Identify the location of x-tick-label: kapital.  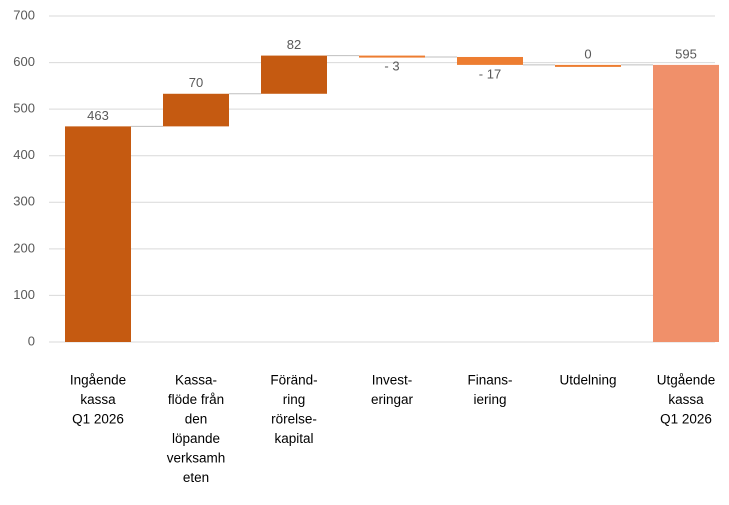
(293, 438).